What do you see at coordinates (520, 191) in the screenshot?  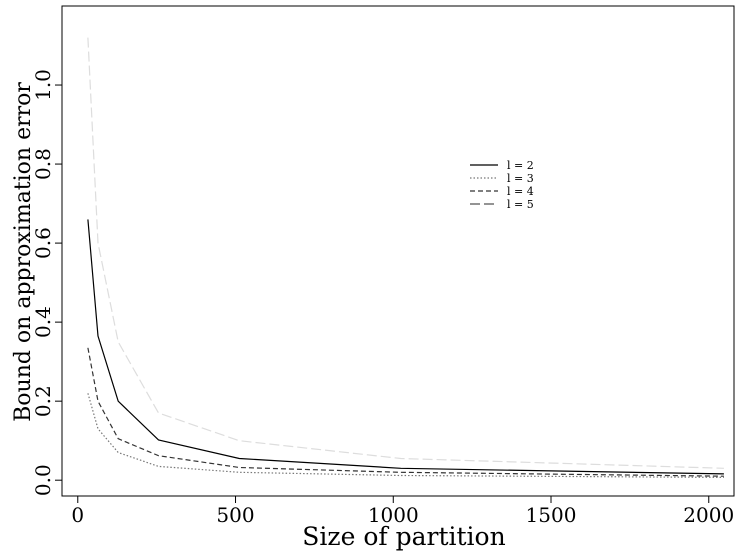 I see `legend-label: l = 4` at bounding box center [520, 191].